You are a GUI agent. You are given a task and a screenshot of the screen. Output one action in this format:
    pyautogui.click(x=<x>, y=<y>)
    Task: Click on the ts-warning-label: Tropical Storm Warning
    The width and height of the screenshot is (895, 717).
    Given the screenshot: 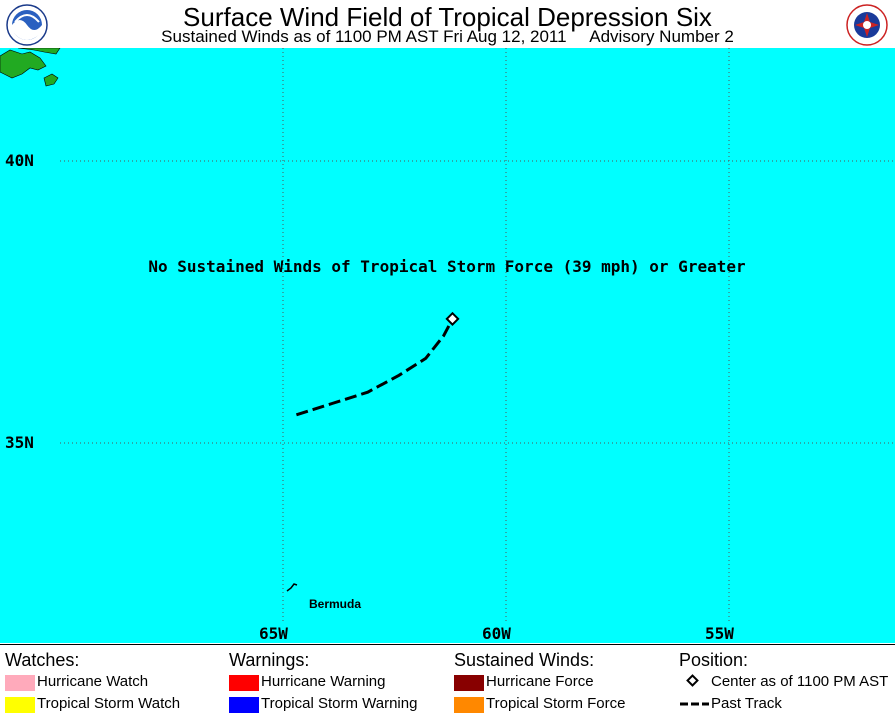 What is the action you would take?
    pyautogui.click(x=339, y=703)
    